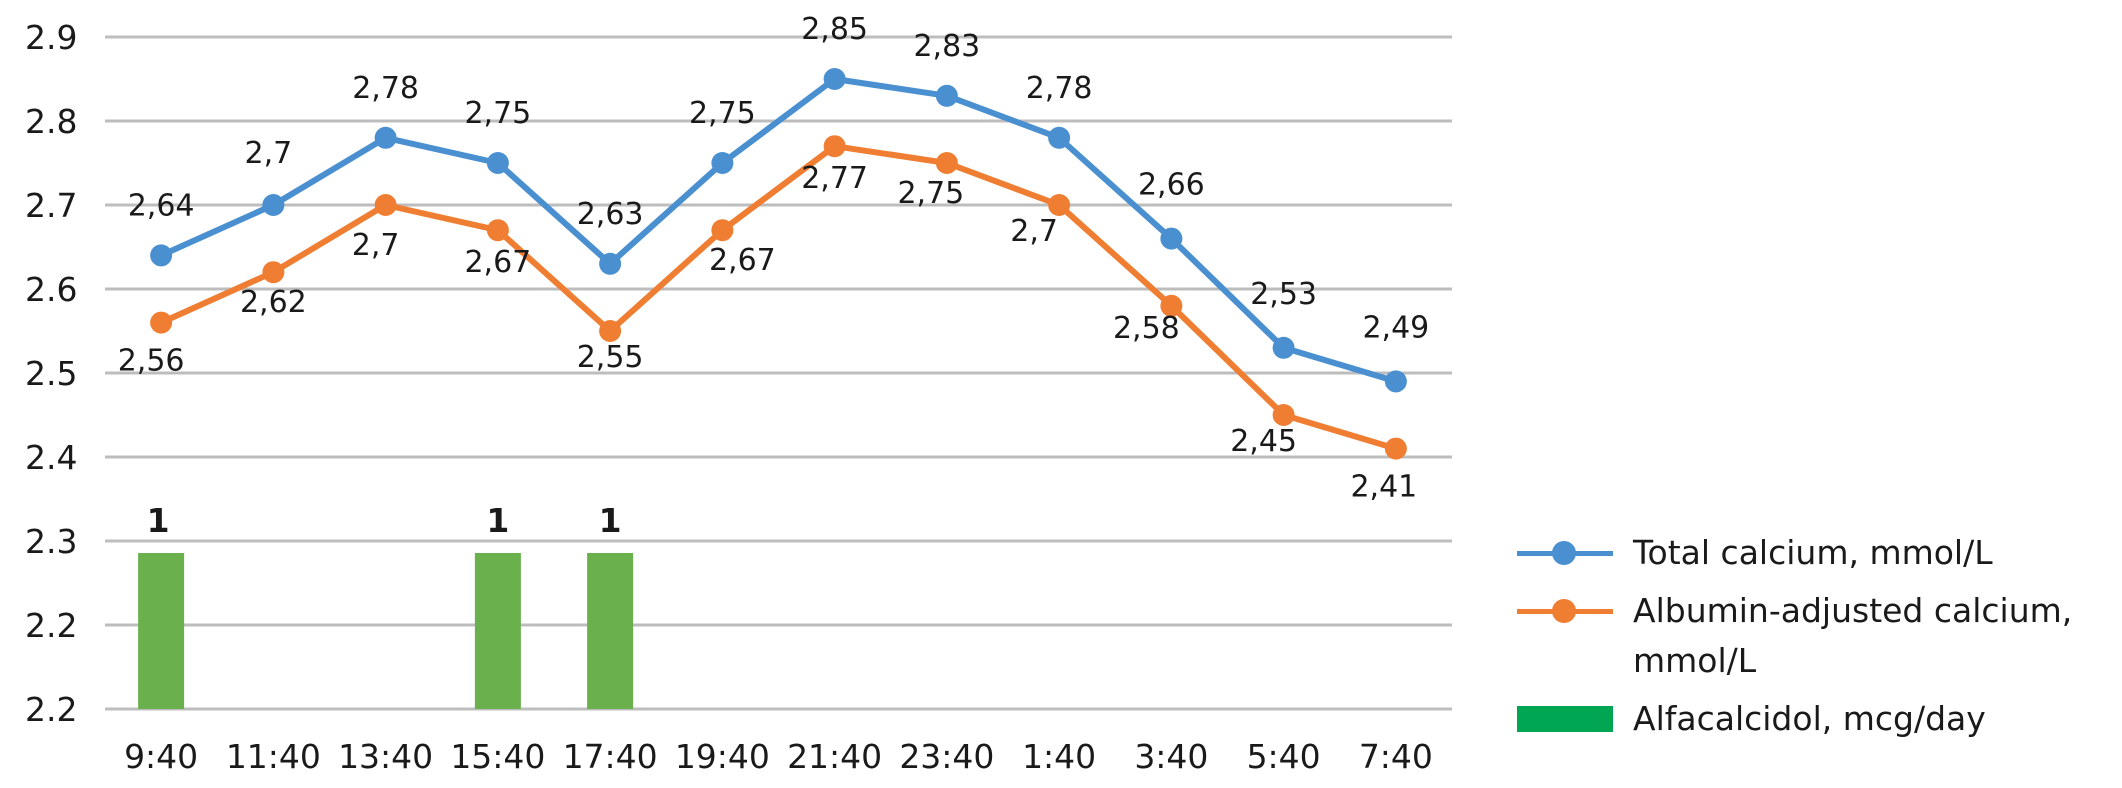 This screenshot has width=2122, height=788. I want to click on y-tick-label: 2.5, so click(51, 373).